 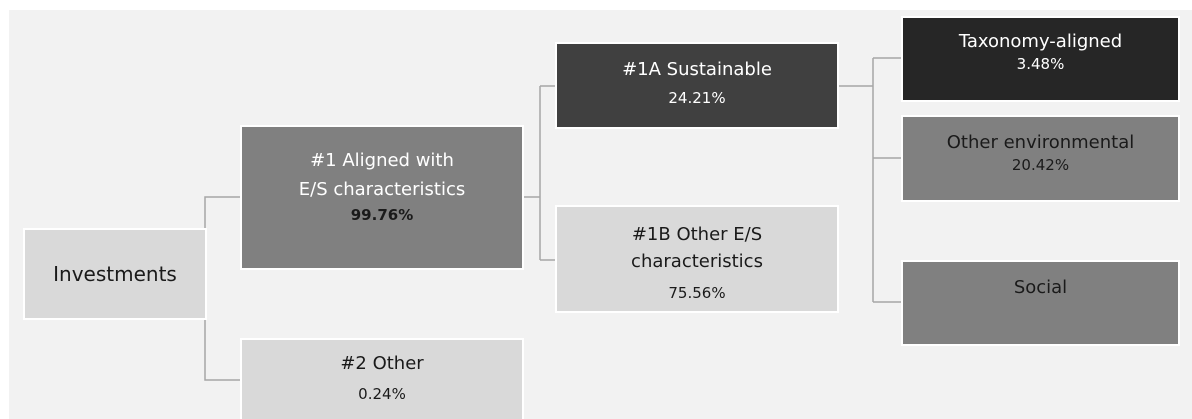 I want to click on node-other-es-value: 75.56%, so click(x=697, y=292).